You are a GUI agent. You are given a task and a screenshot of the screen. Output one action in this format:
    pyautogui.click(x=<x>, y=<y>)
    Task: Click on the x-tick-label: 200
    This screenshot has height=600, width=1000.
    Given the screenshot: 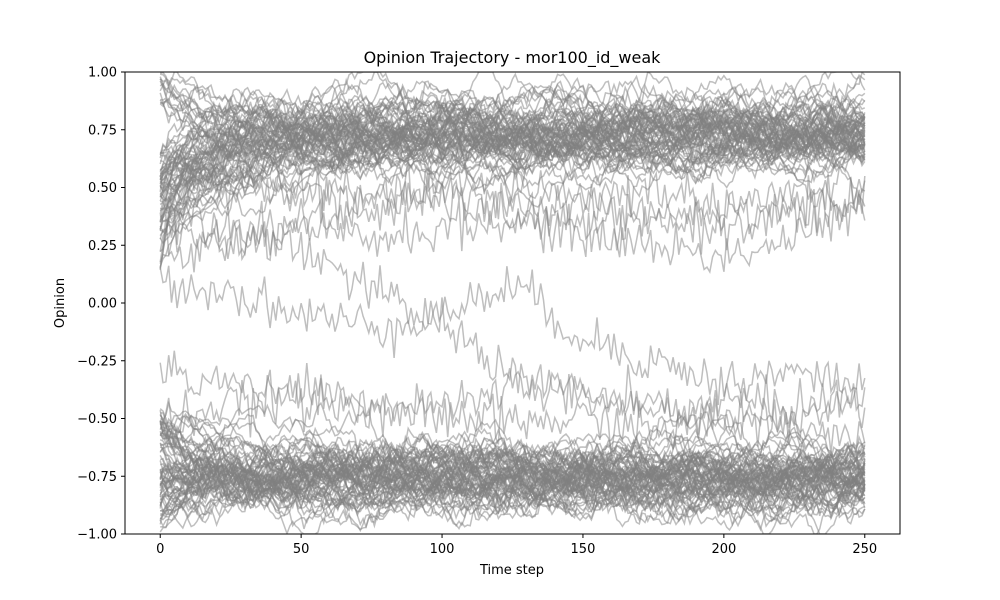 What is the action you would take?
    pyautogui.click(x=723, y=549)
    